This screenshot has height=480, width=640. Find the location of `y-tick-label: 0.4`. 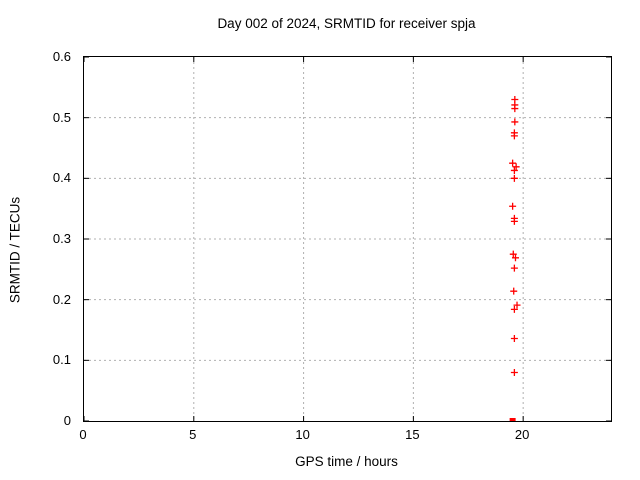

y-tick-label: 0.4 is located at coordinates (61, 178).